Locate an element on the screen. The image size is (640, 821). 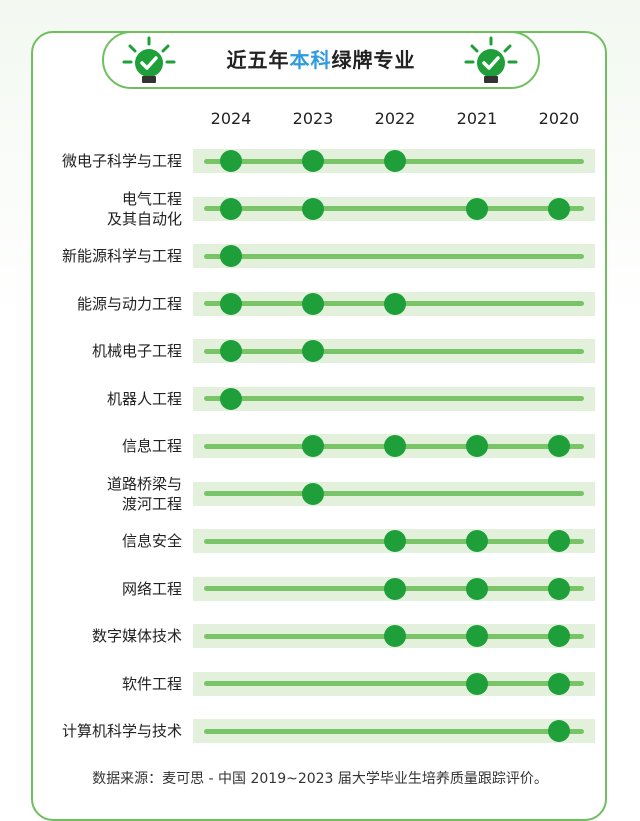
title-pill is located at coordinates (321, 60).